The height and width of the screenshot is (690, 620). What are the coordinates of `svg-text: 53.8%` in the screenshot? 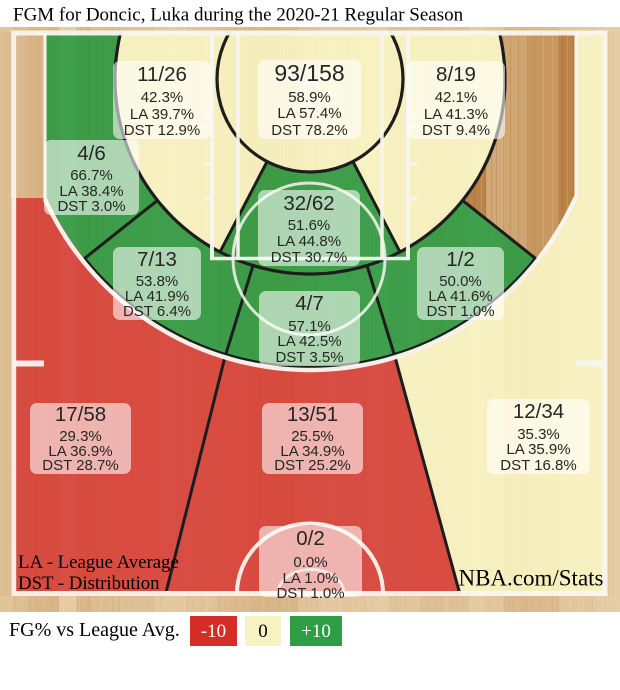 It's located at (157, 281).